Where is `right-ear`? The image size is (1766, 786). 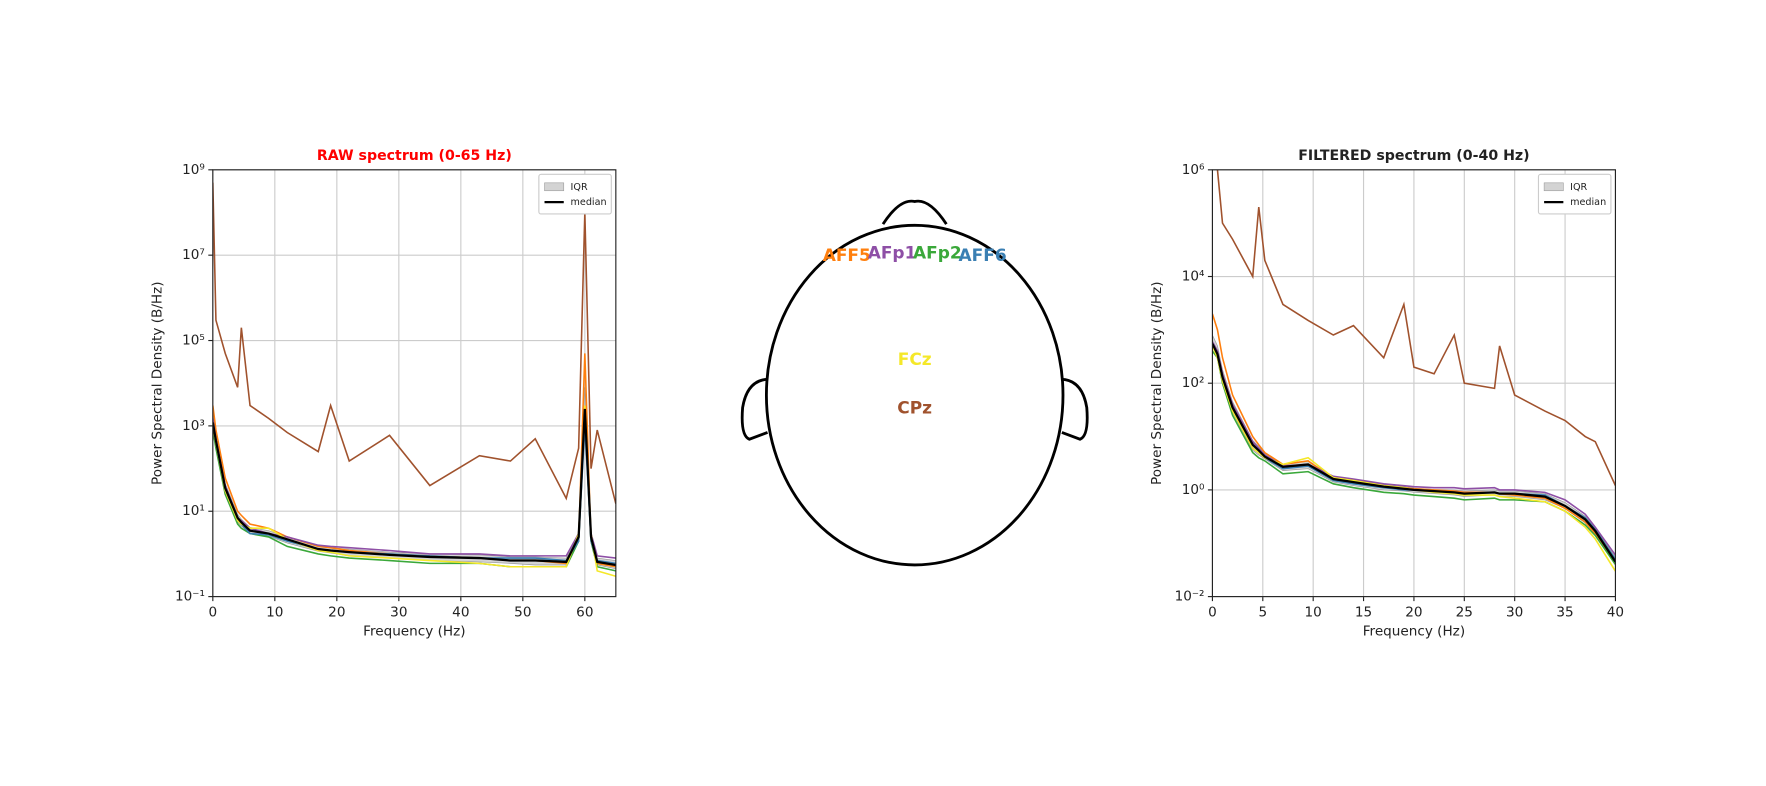 right-ear is located at coordinates (1075, 409).